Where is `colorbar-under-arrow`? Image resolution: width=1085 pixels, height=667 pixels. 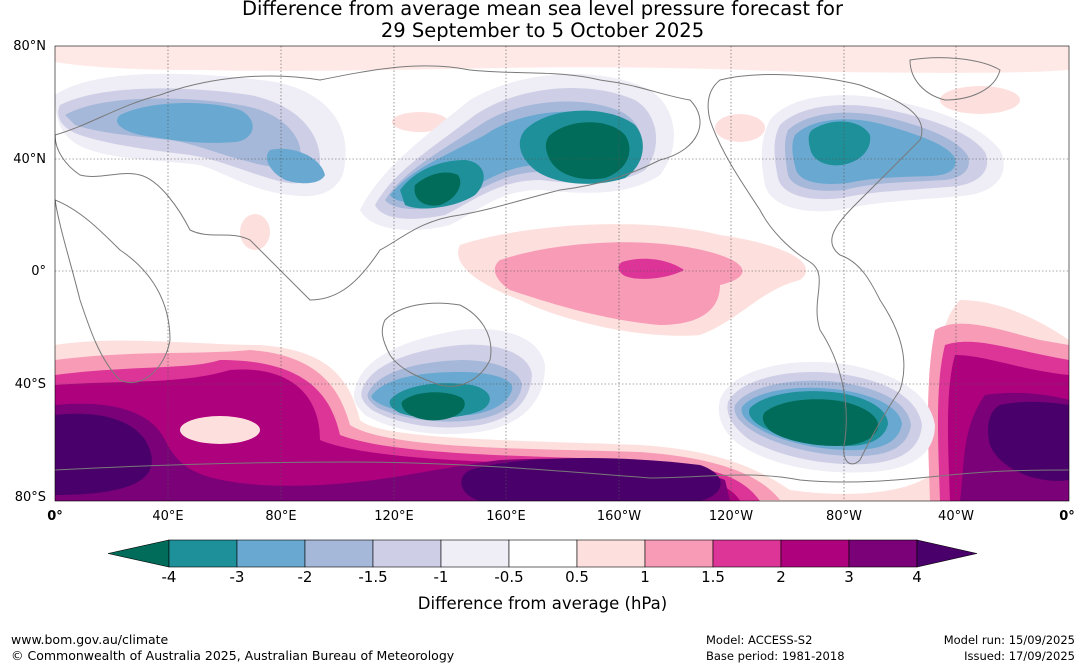 colorbar-under-arrow is located at coordinates (138, 553).